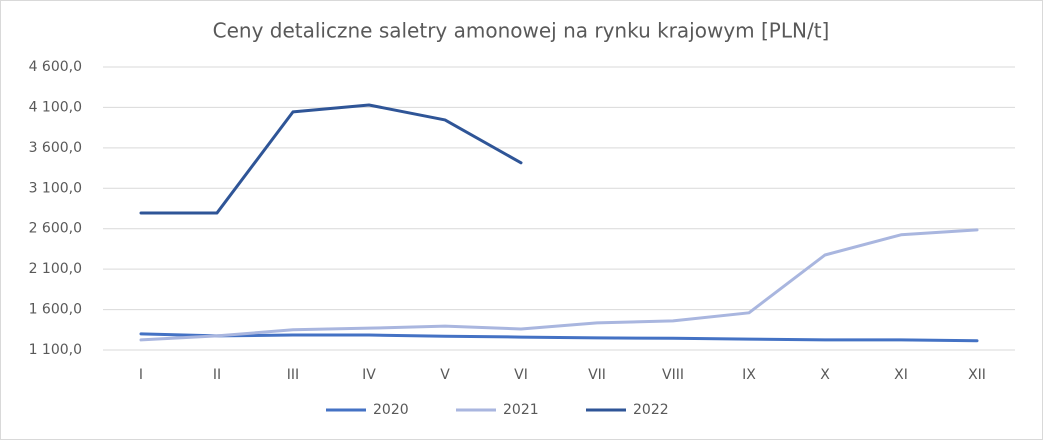  Describe the element at coordinates (825, 375) in the screenshot. I see `x-tick-label: X` at that location.